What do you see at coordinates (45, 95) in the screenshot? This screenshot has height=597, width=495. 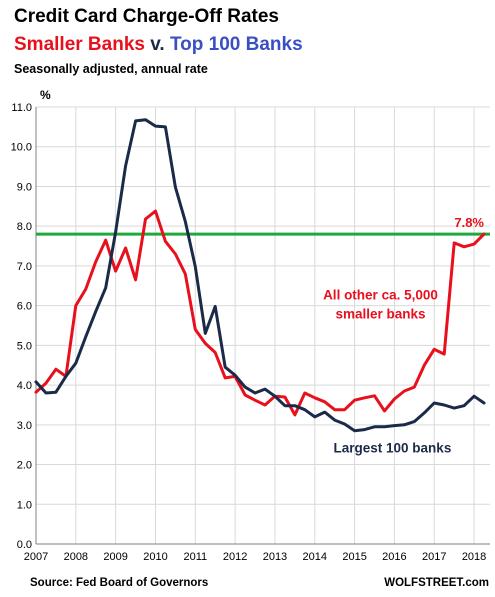 I see `y-axis-unit-label: %` at bounding box center [45, 95].